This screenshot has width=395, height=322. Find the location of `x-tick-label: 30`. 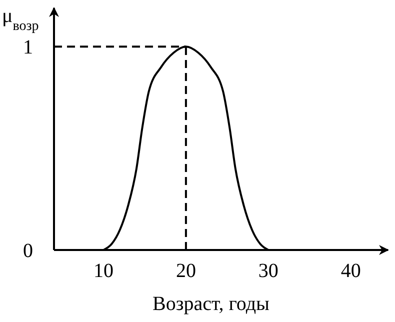

x-tick-label: 30 is located at coordinates (268, 271).